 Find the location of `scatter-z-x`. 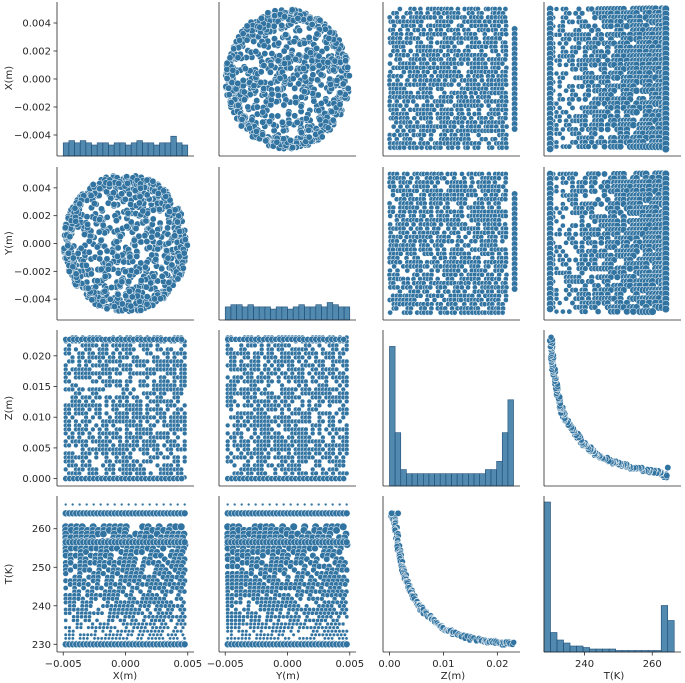

scatter-z-x is located at coordinates (452, 78).